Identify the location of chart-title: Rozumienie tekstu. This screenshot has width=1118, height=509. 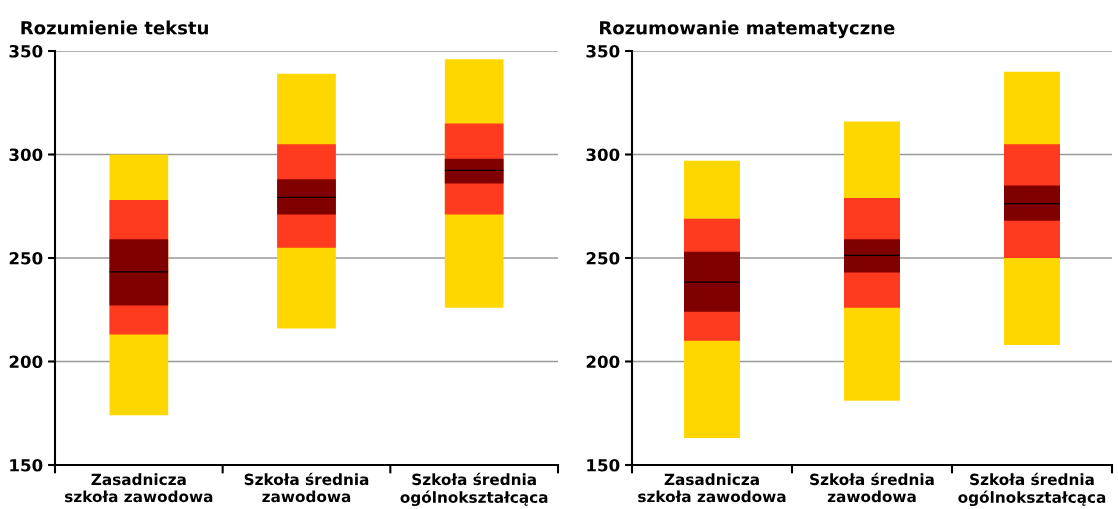
(114, 27).